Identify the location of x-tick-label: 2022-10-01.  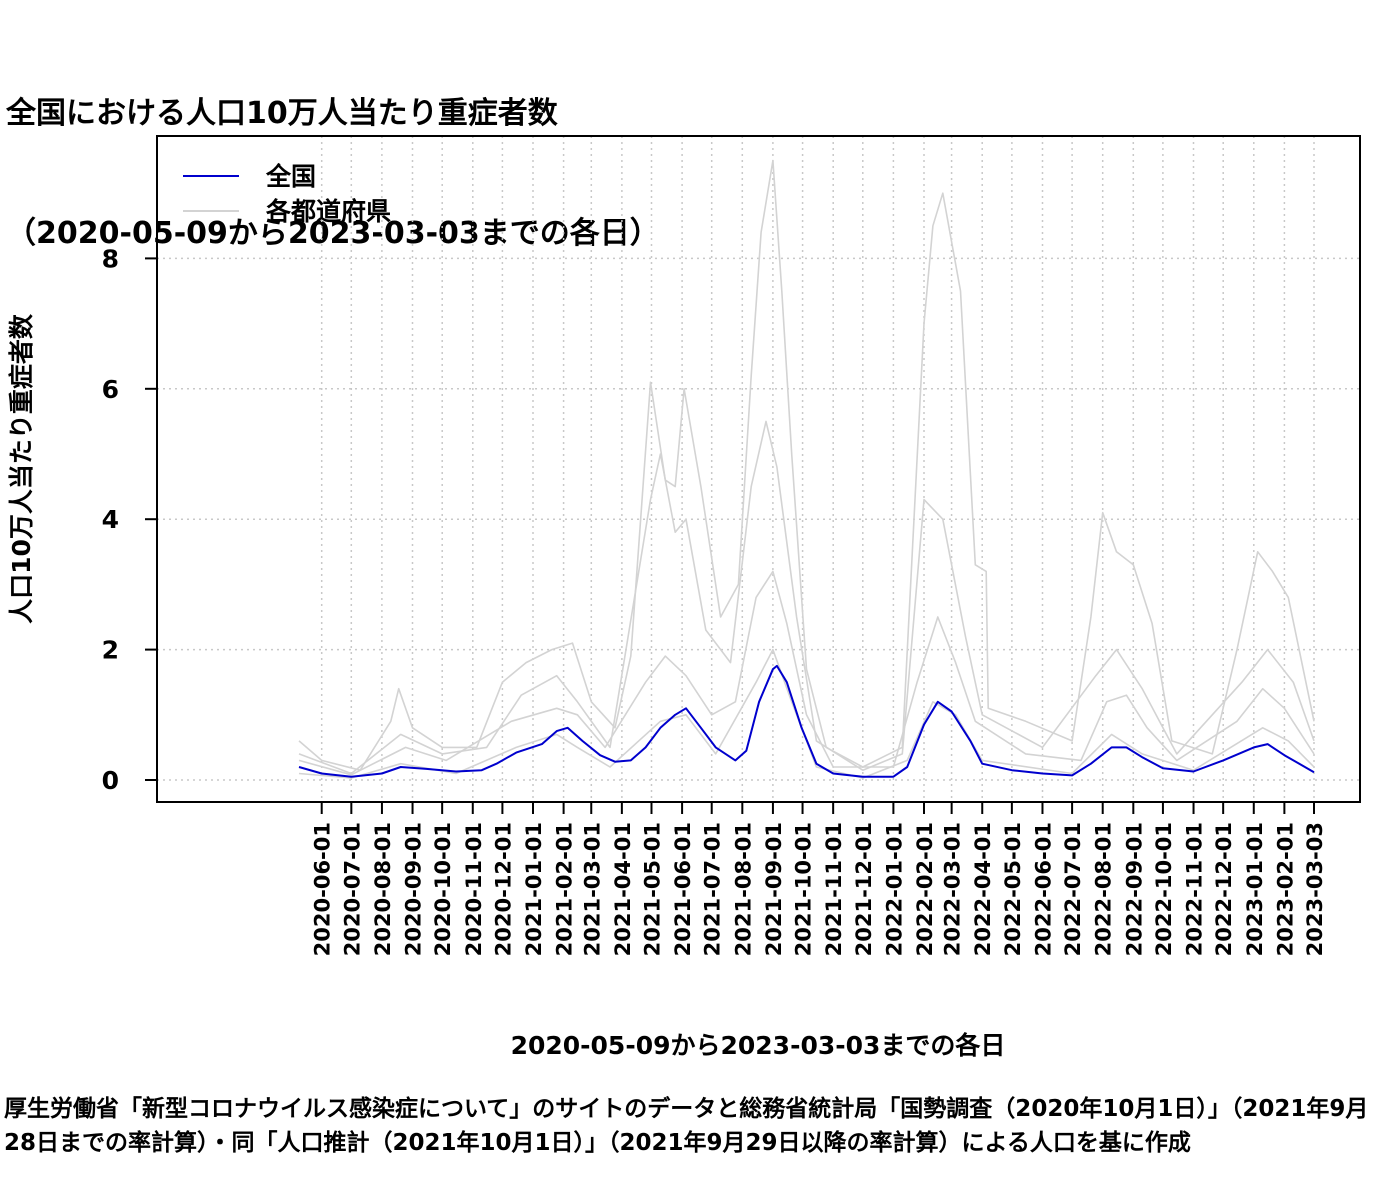
(1164, 889).